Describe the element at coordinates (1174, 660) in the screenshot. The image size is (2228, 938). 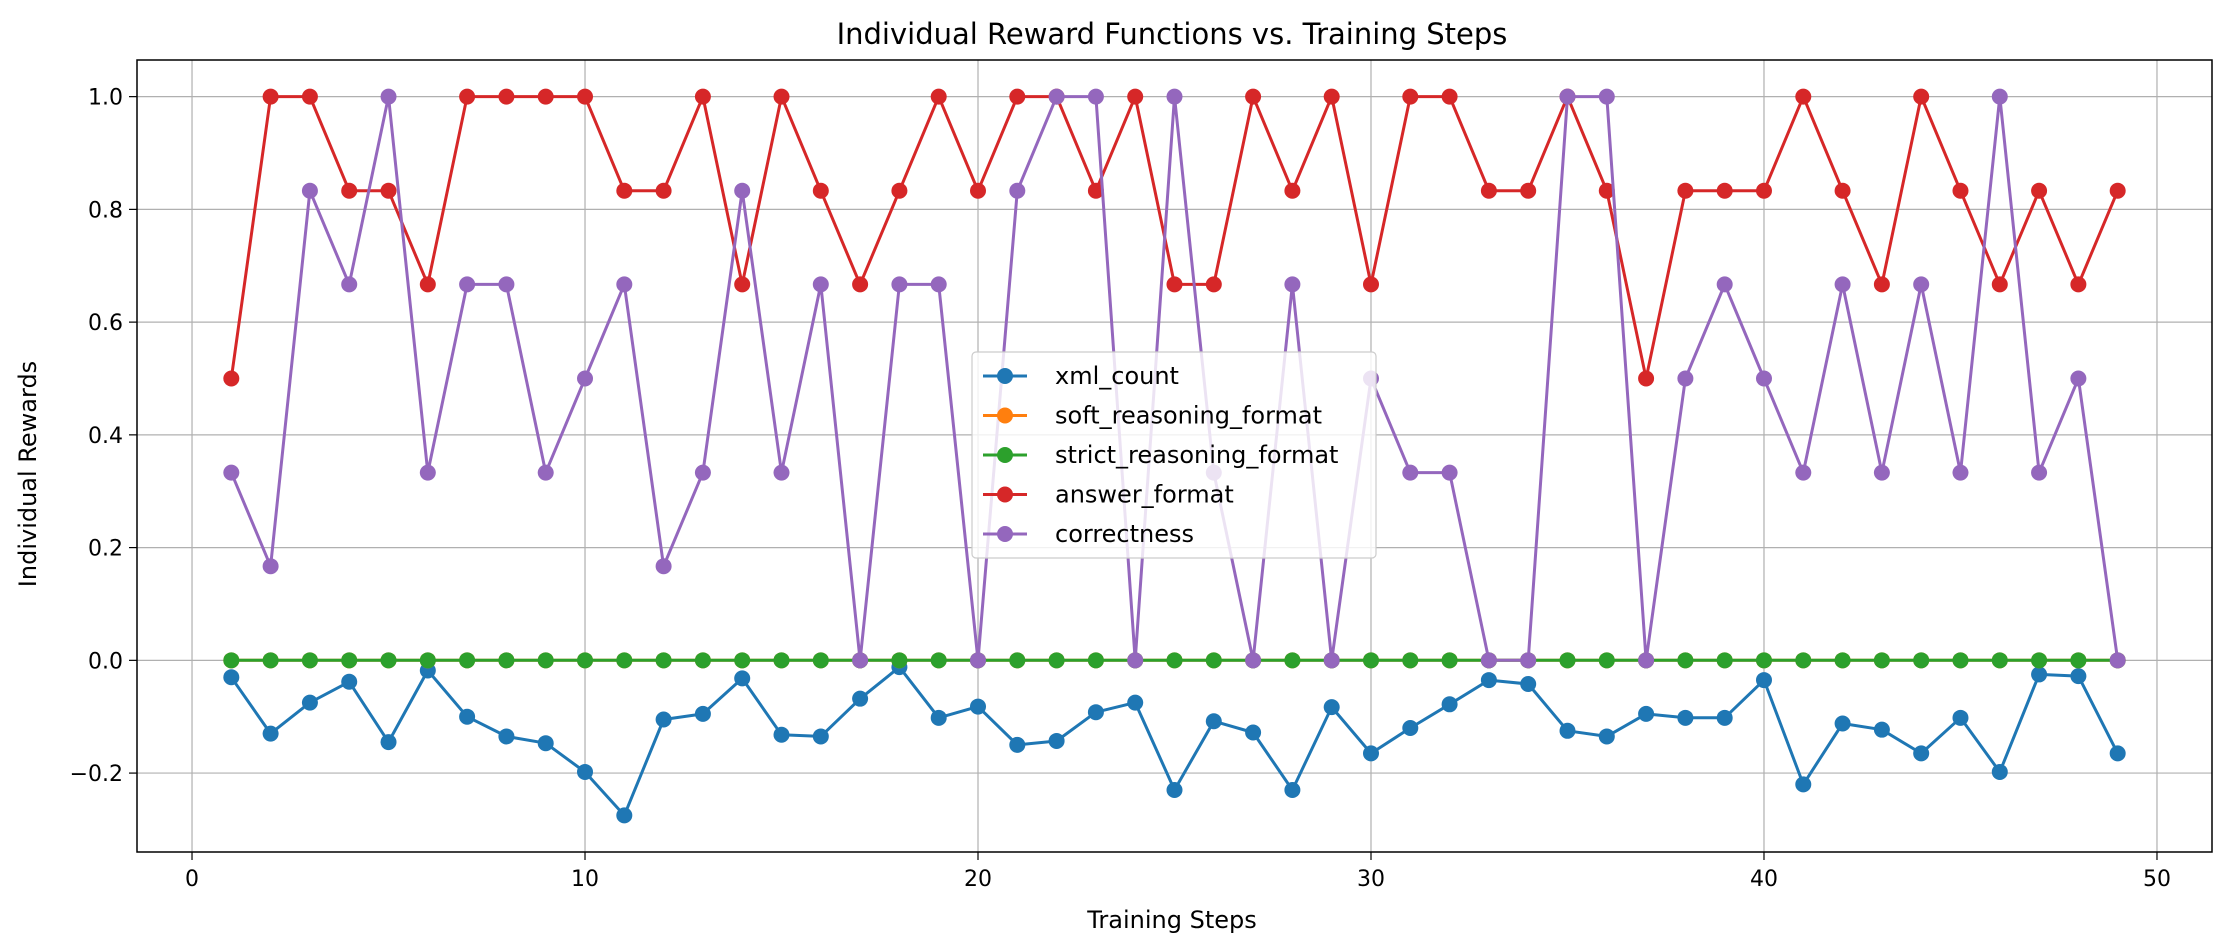
I see `series-strict-reasoning-format` at that location.